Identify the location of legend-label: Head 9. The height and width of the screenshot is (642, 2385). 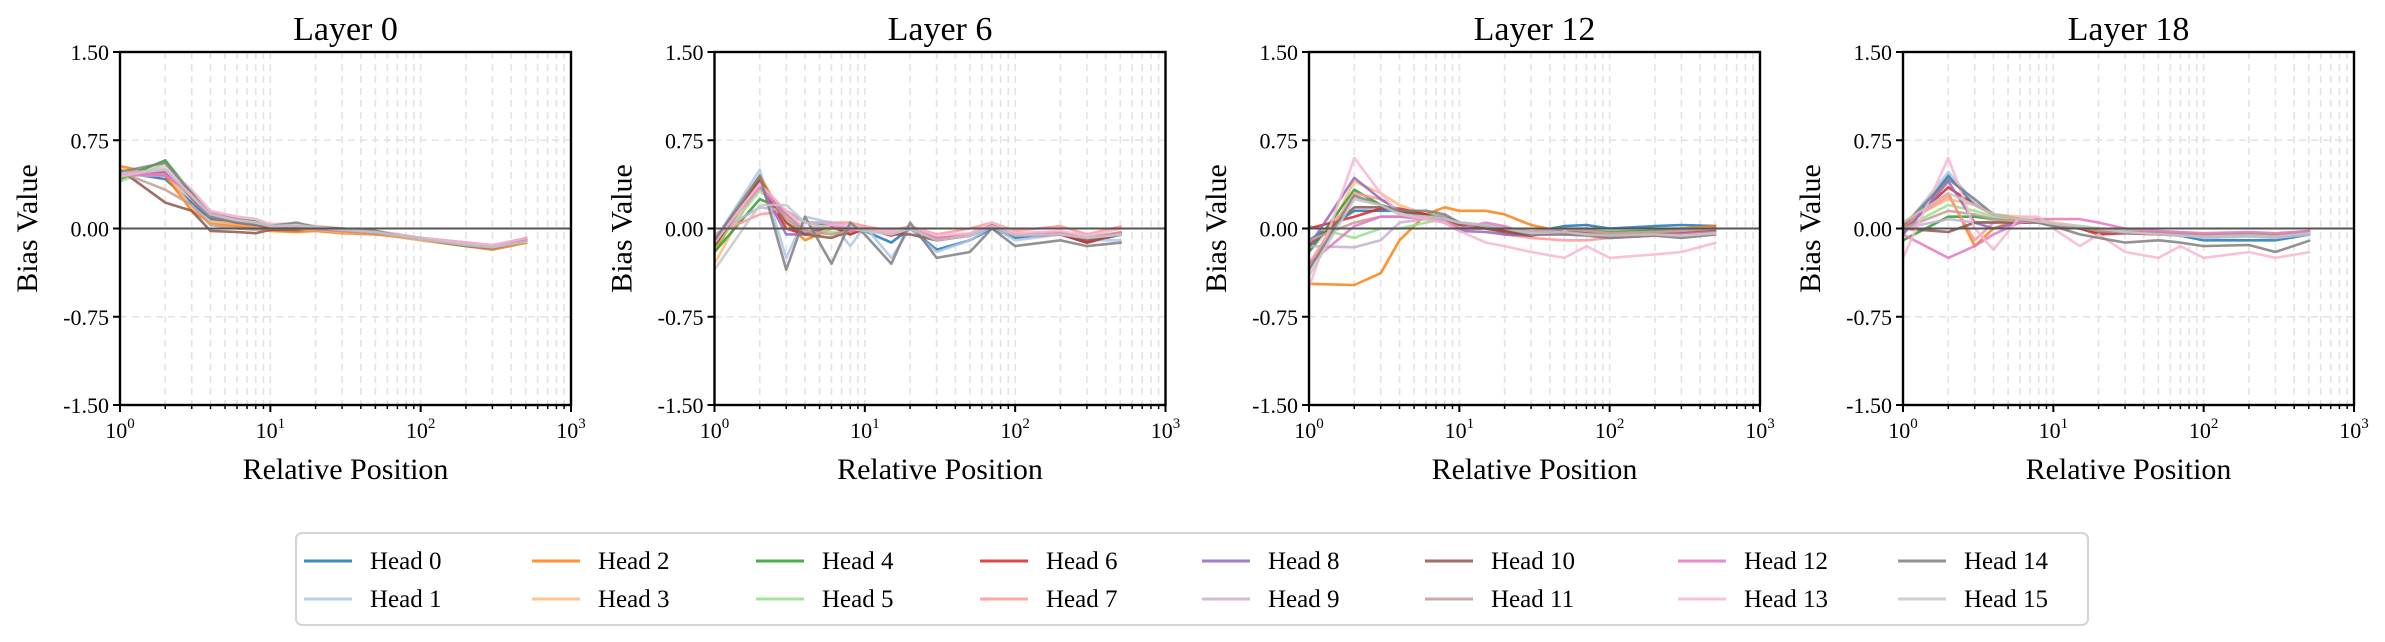
(1304, 599).